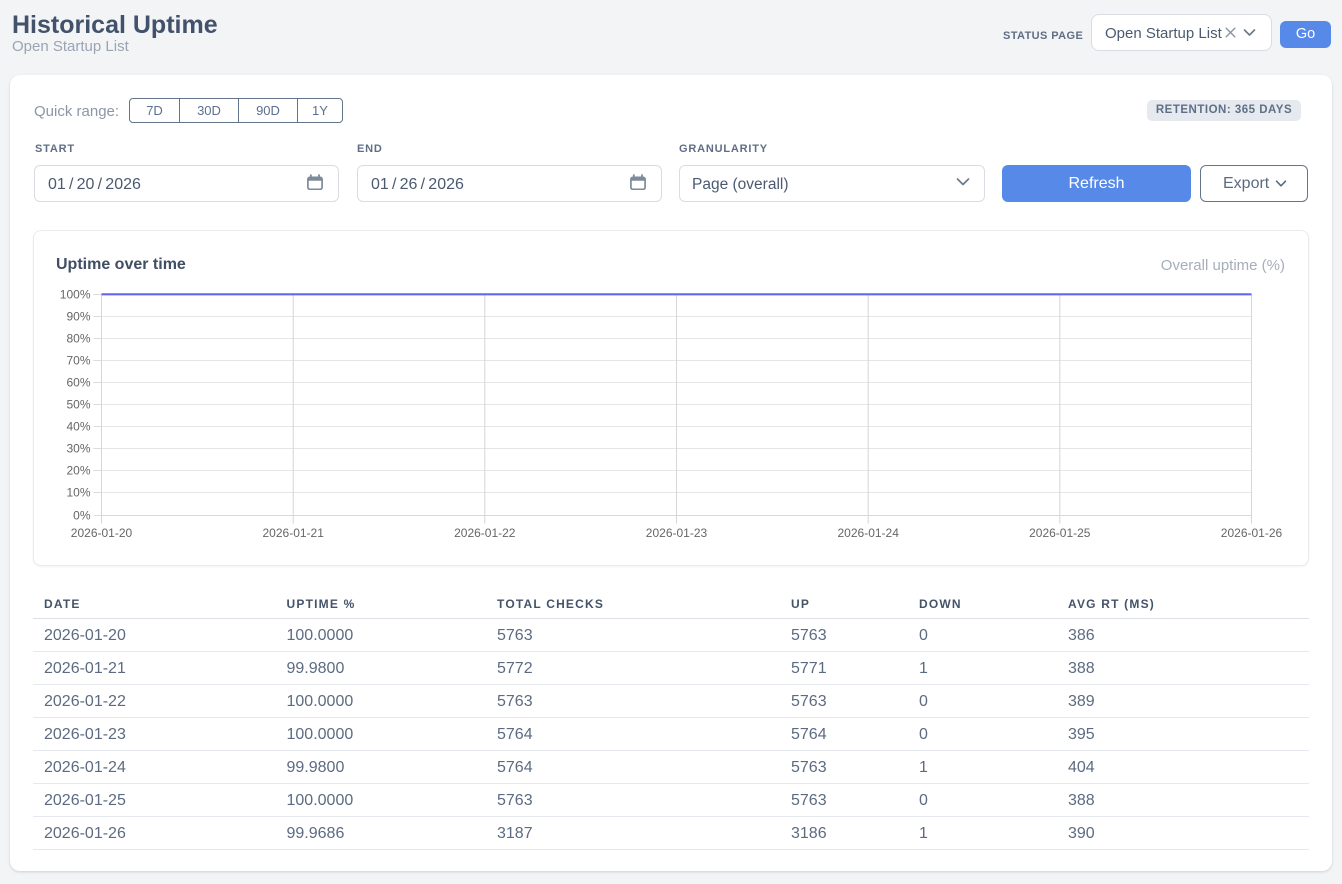 The width and height of the screenshot is (1342, 884). What do you see at coordinates (82, 516) in the screenshot?
I see `svg-text: 0%` at bounding box center [82, 516].